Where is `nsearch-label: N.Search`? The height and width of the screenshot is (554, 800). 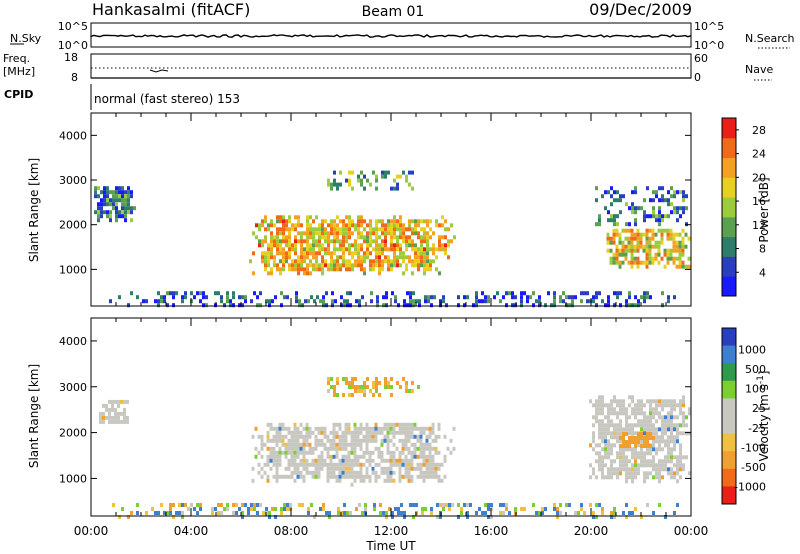 nsearch-label: N.Search is located at coordinates (770, 38).